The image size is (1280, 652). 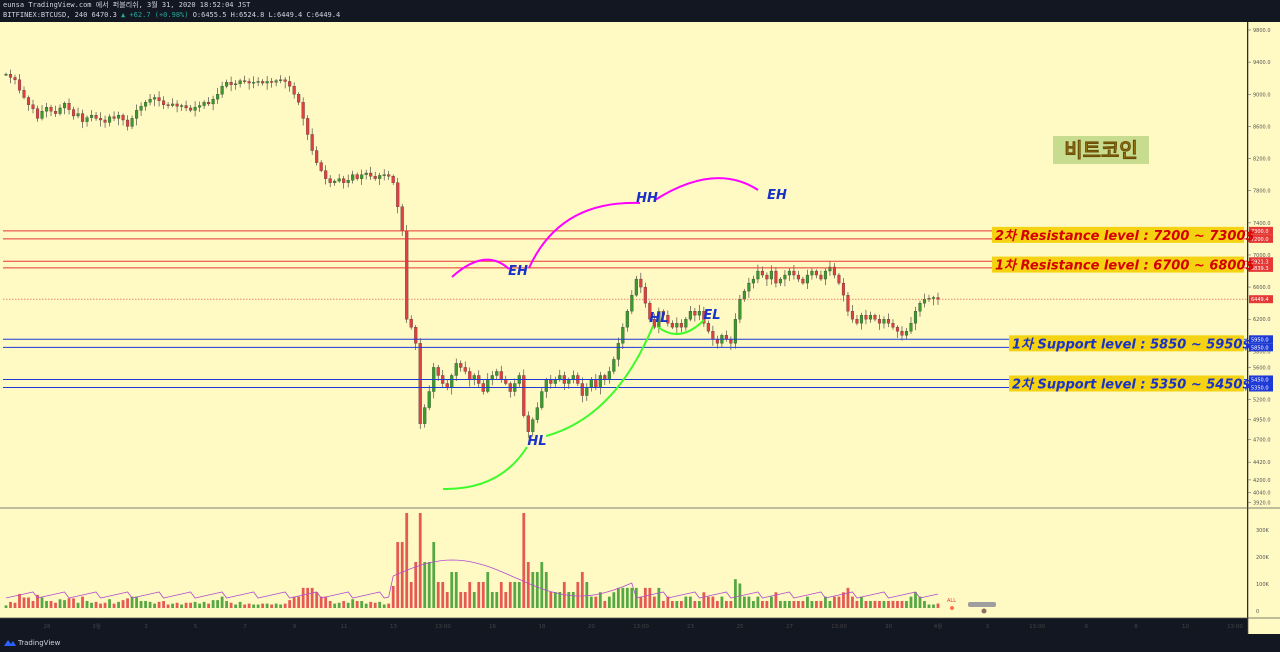 What do you see at coordinates (938, 626) in the screenshot?
I see `time-tick-label: 4월` at bounding box center [938, 626].